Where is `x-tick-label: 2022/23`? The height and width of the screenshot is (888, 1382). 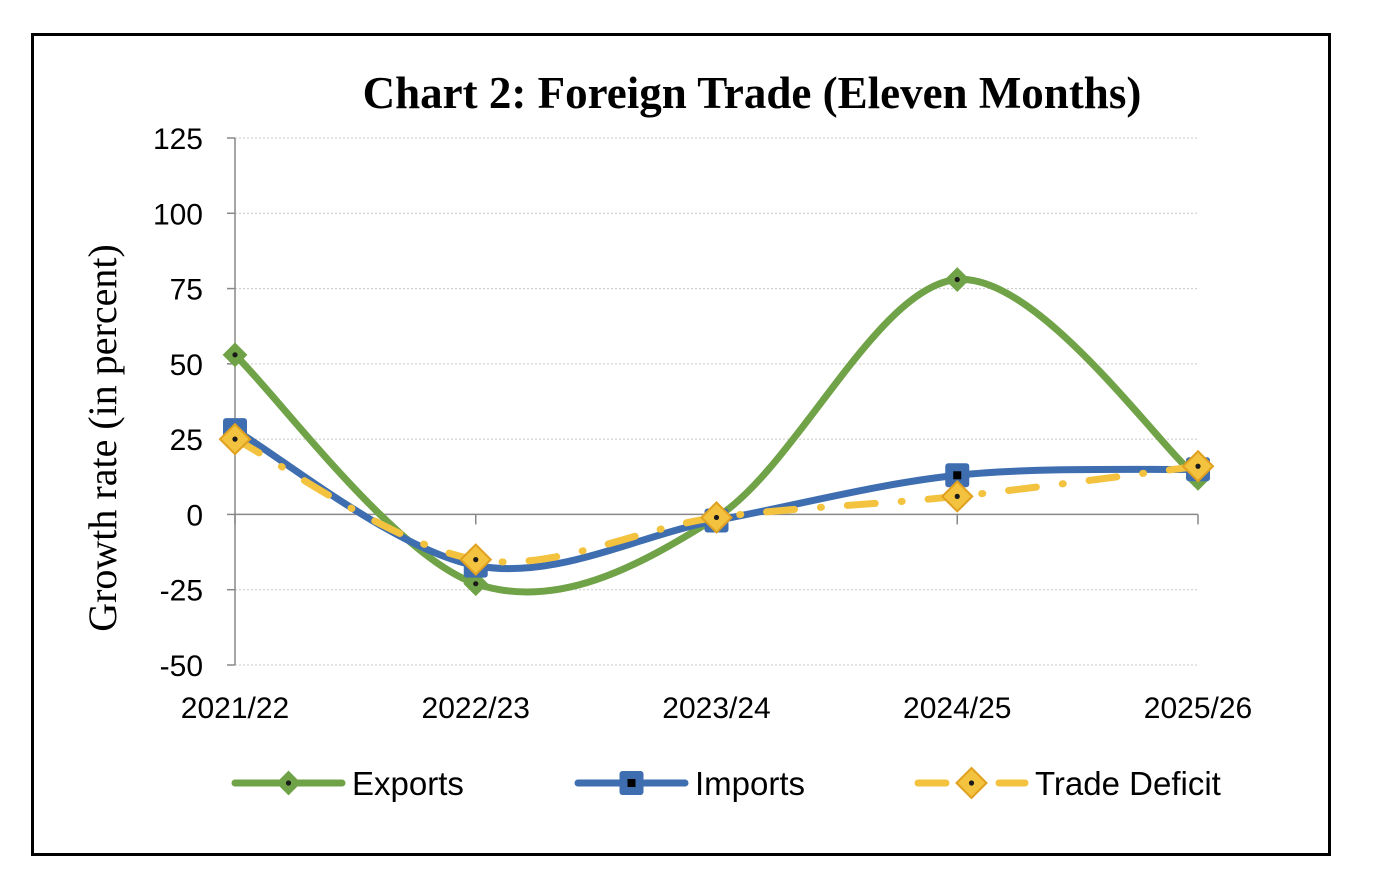 x-tick-label: 2022/23 is located at coordinates (476, 708).